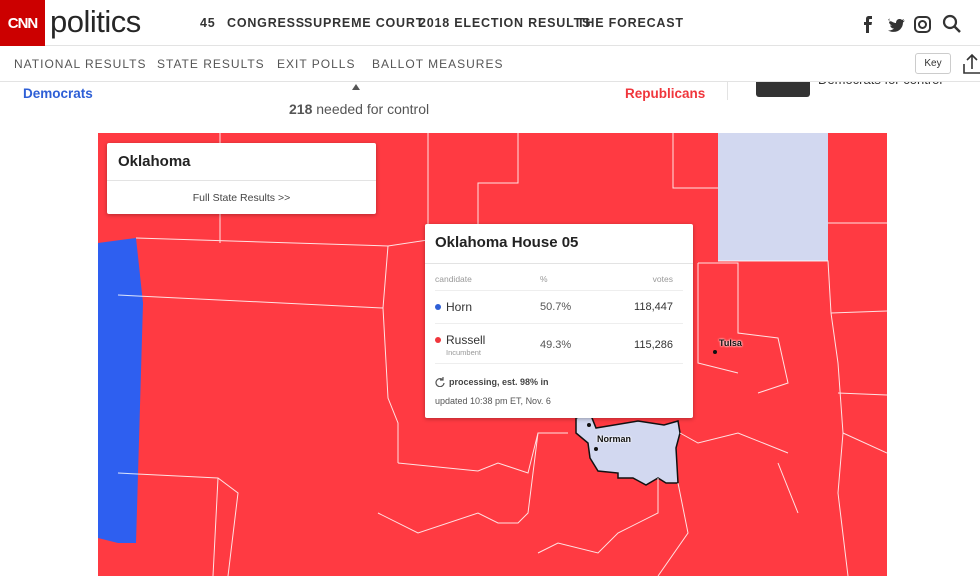 Image resolution: width=980 pixels, height=576 pixels. Describe the element at coordinates (630, 23) in the screenshot. I see `nav-link: THE FORECAST` at that location.